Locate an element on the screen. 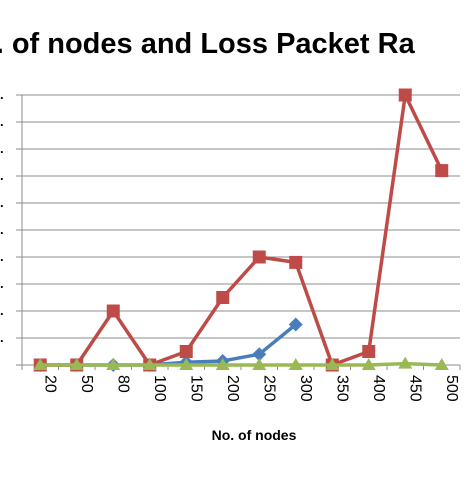  x-tick-label: 80 is located at coordinates (122, 384).